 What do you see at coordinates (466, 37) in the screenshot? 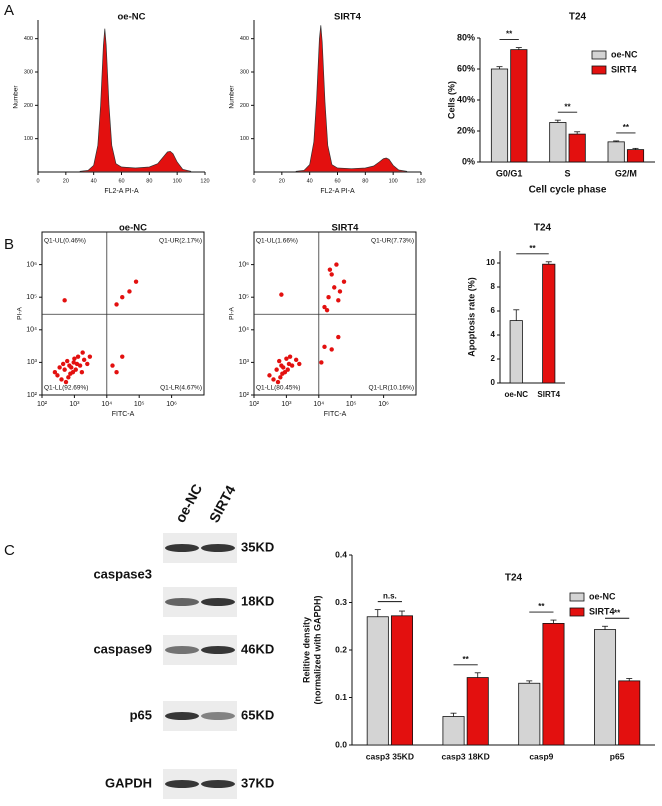
I see `y-tick-label: 80%` at bounding box center [466, 37].